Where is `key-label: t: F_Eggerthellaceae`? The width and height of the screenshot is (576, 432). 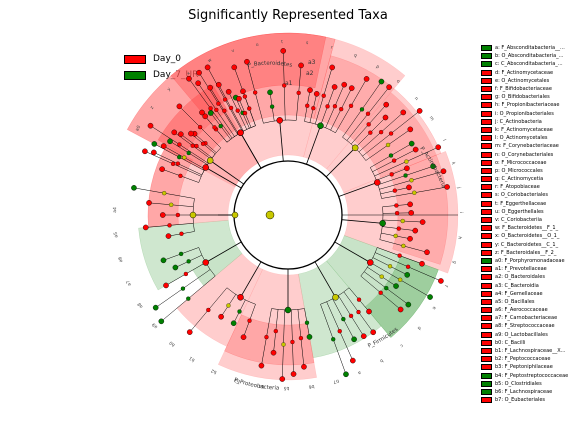 key-label: t: F_Eggerthellaceae is located at coordinates (521, 203).